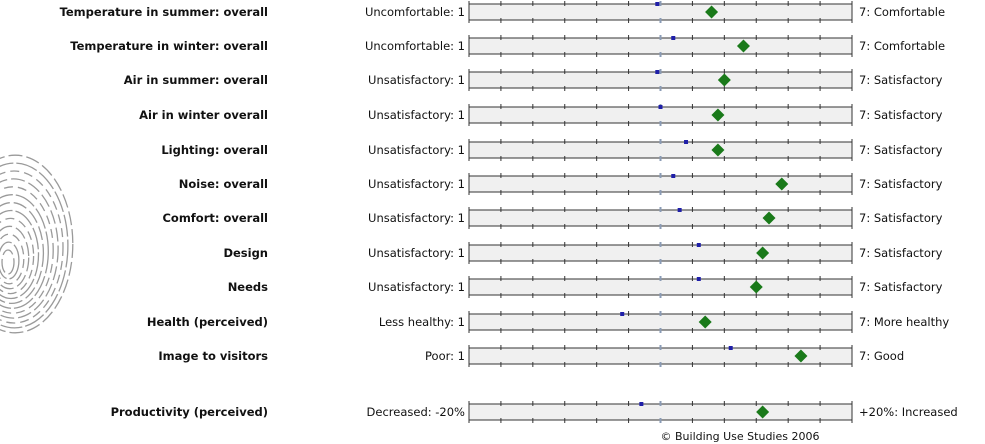  Describe the element at coordinates (213, 356) in the screenshot. I see `row-label: Image to visitors` at that location.